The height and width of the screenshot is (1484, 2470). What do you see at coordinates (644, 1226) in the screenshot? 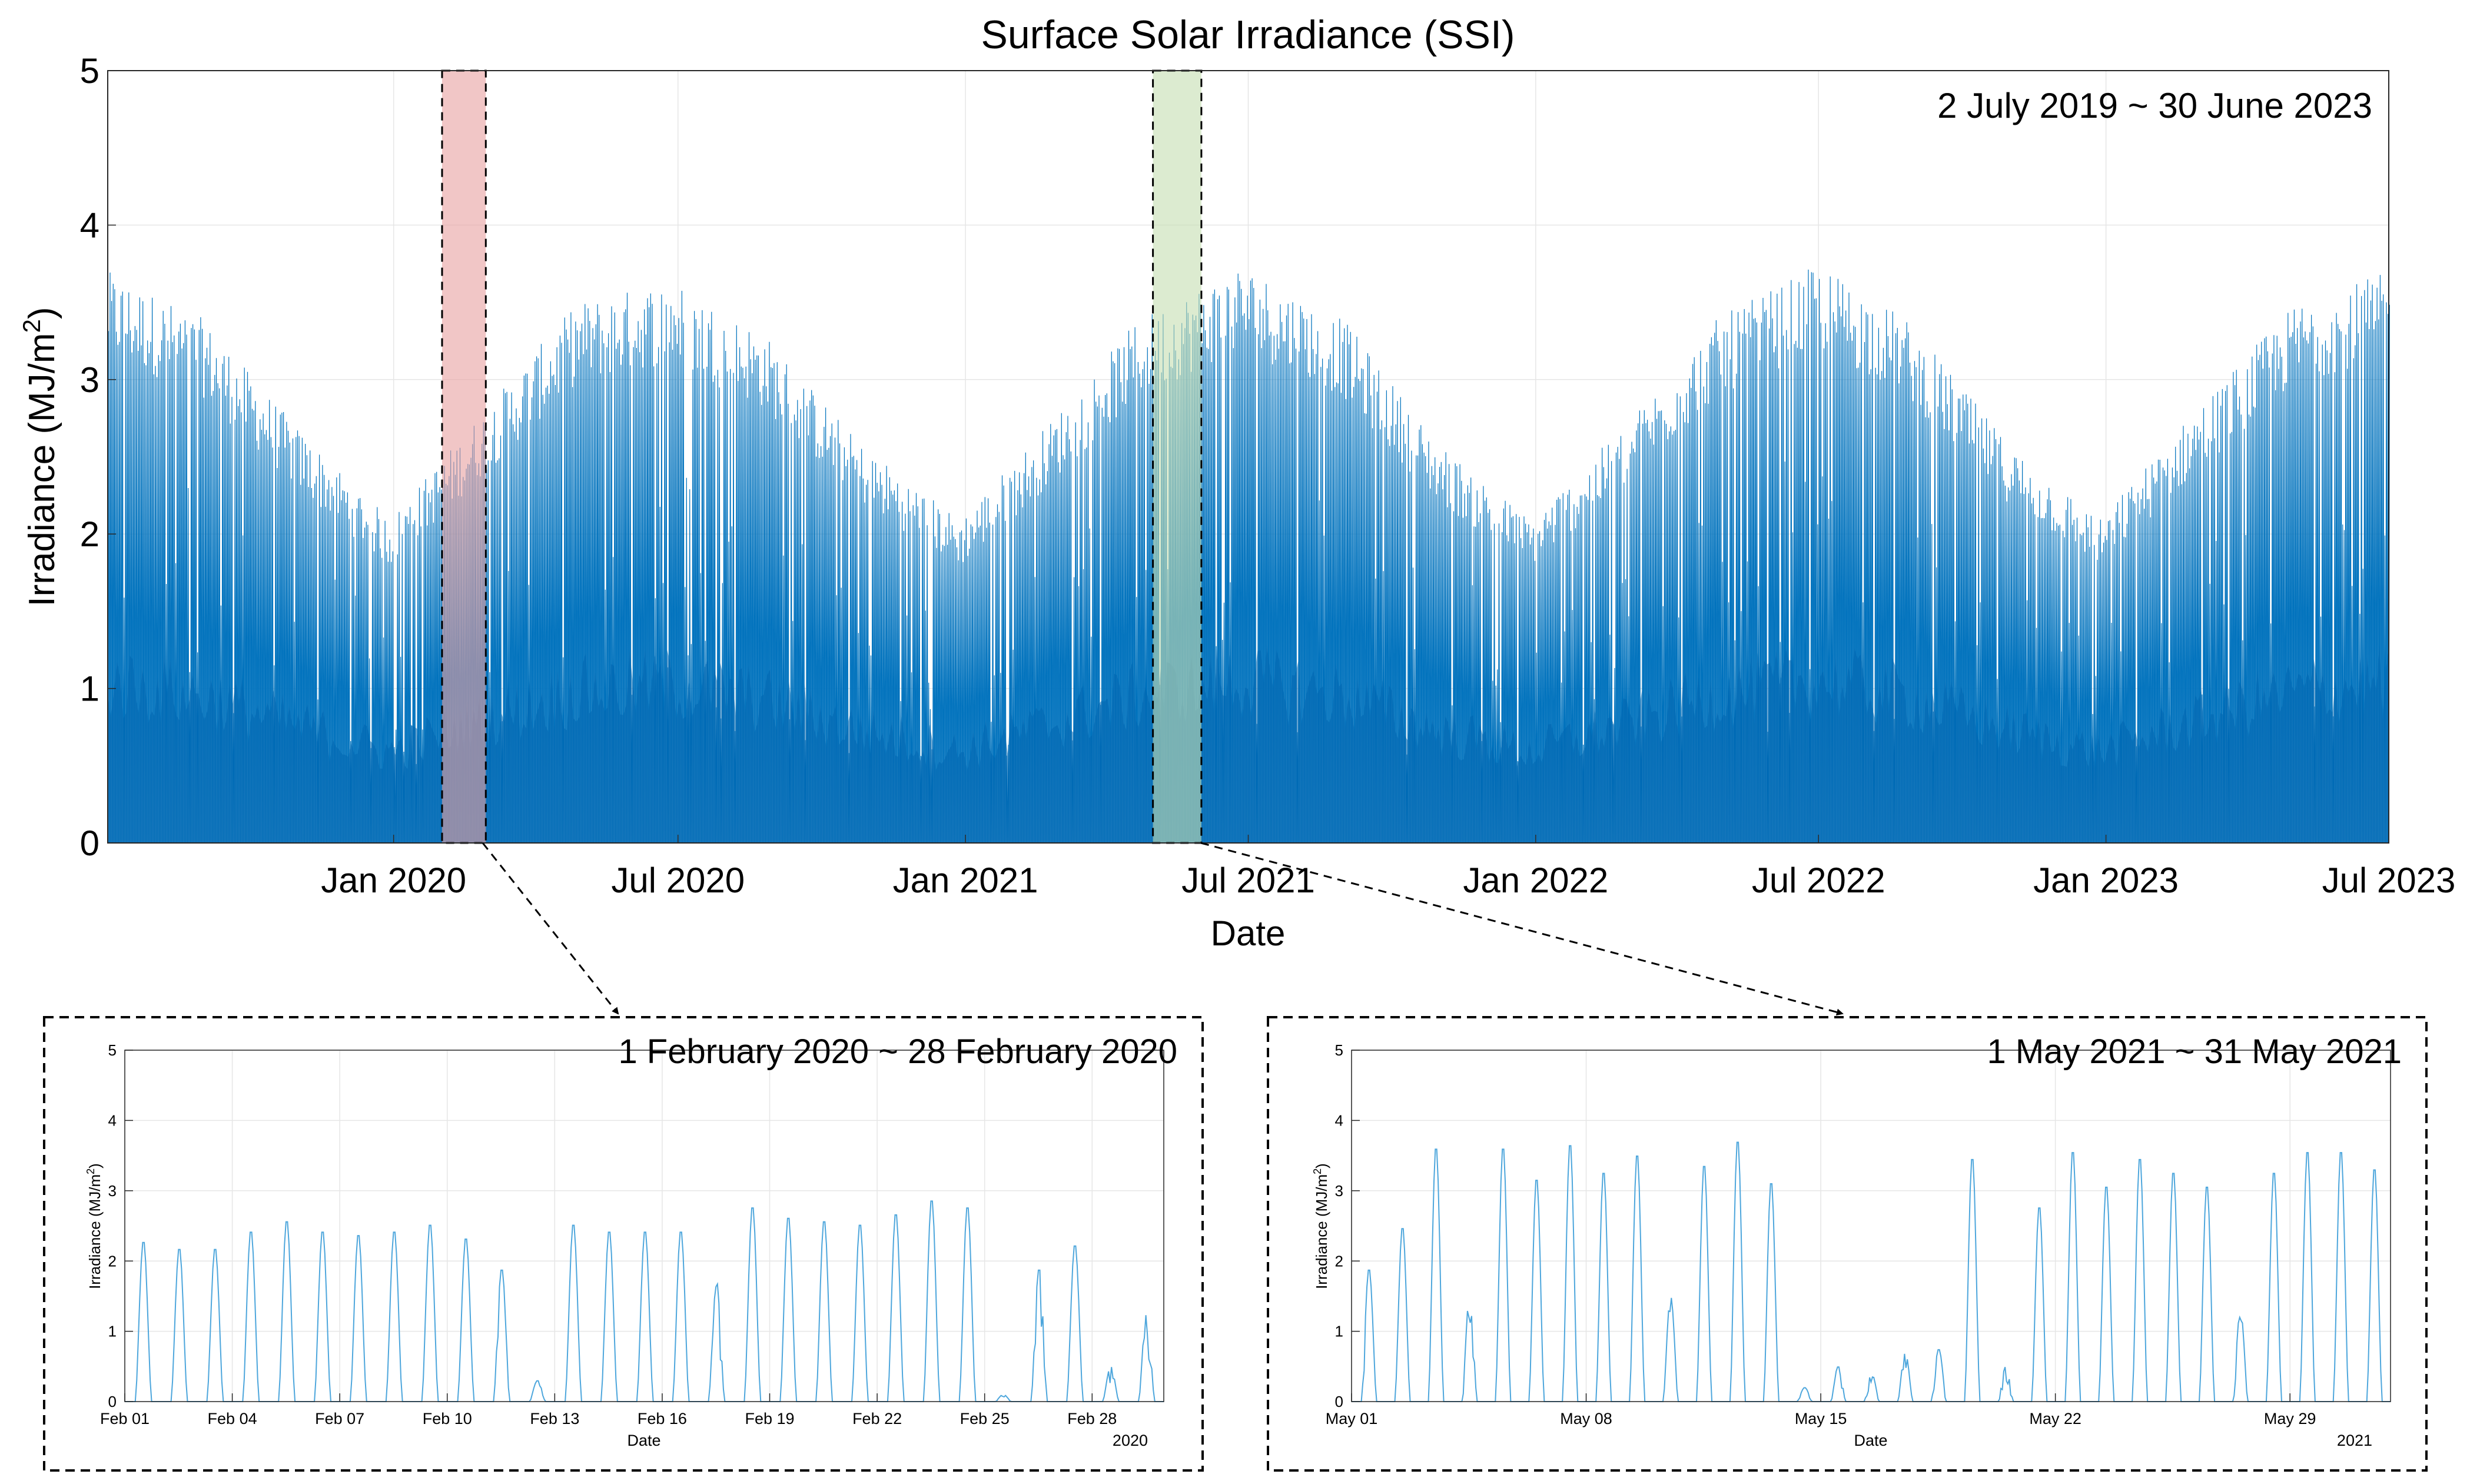
I see `inset-feb-plot-frame` at bounding box center [644, 1226].